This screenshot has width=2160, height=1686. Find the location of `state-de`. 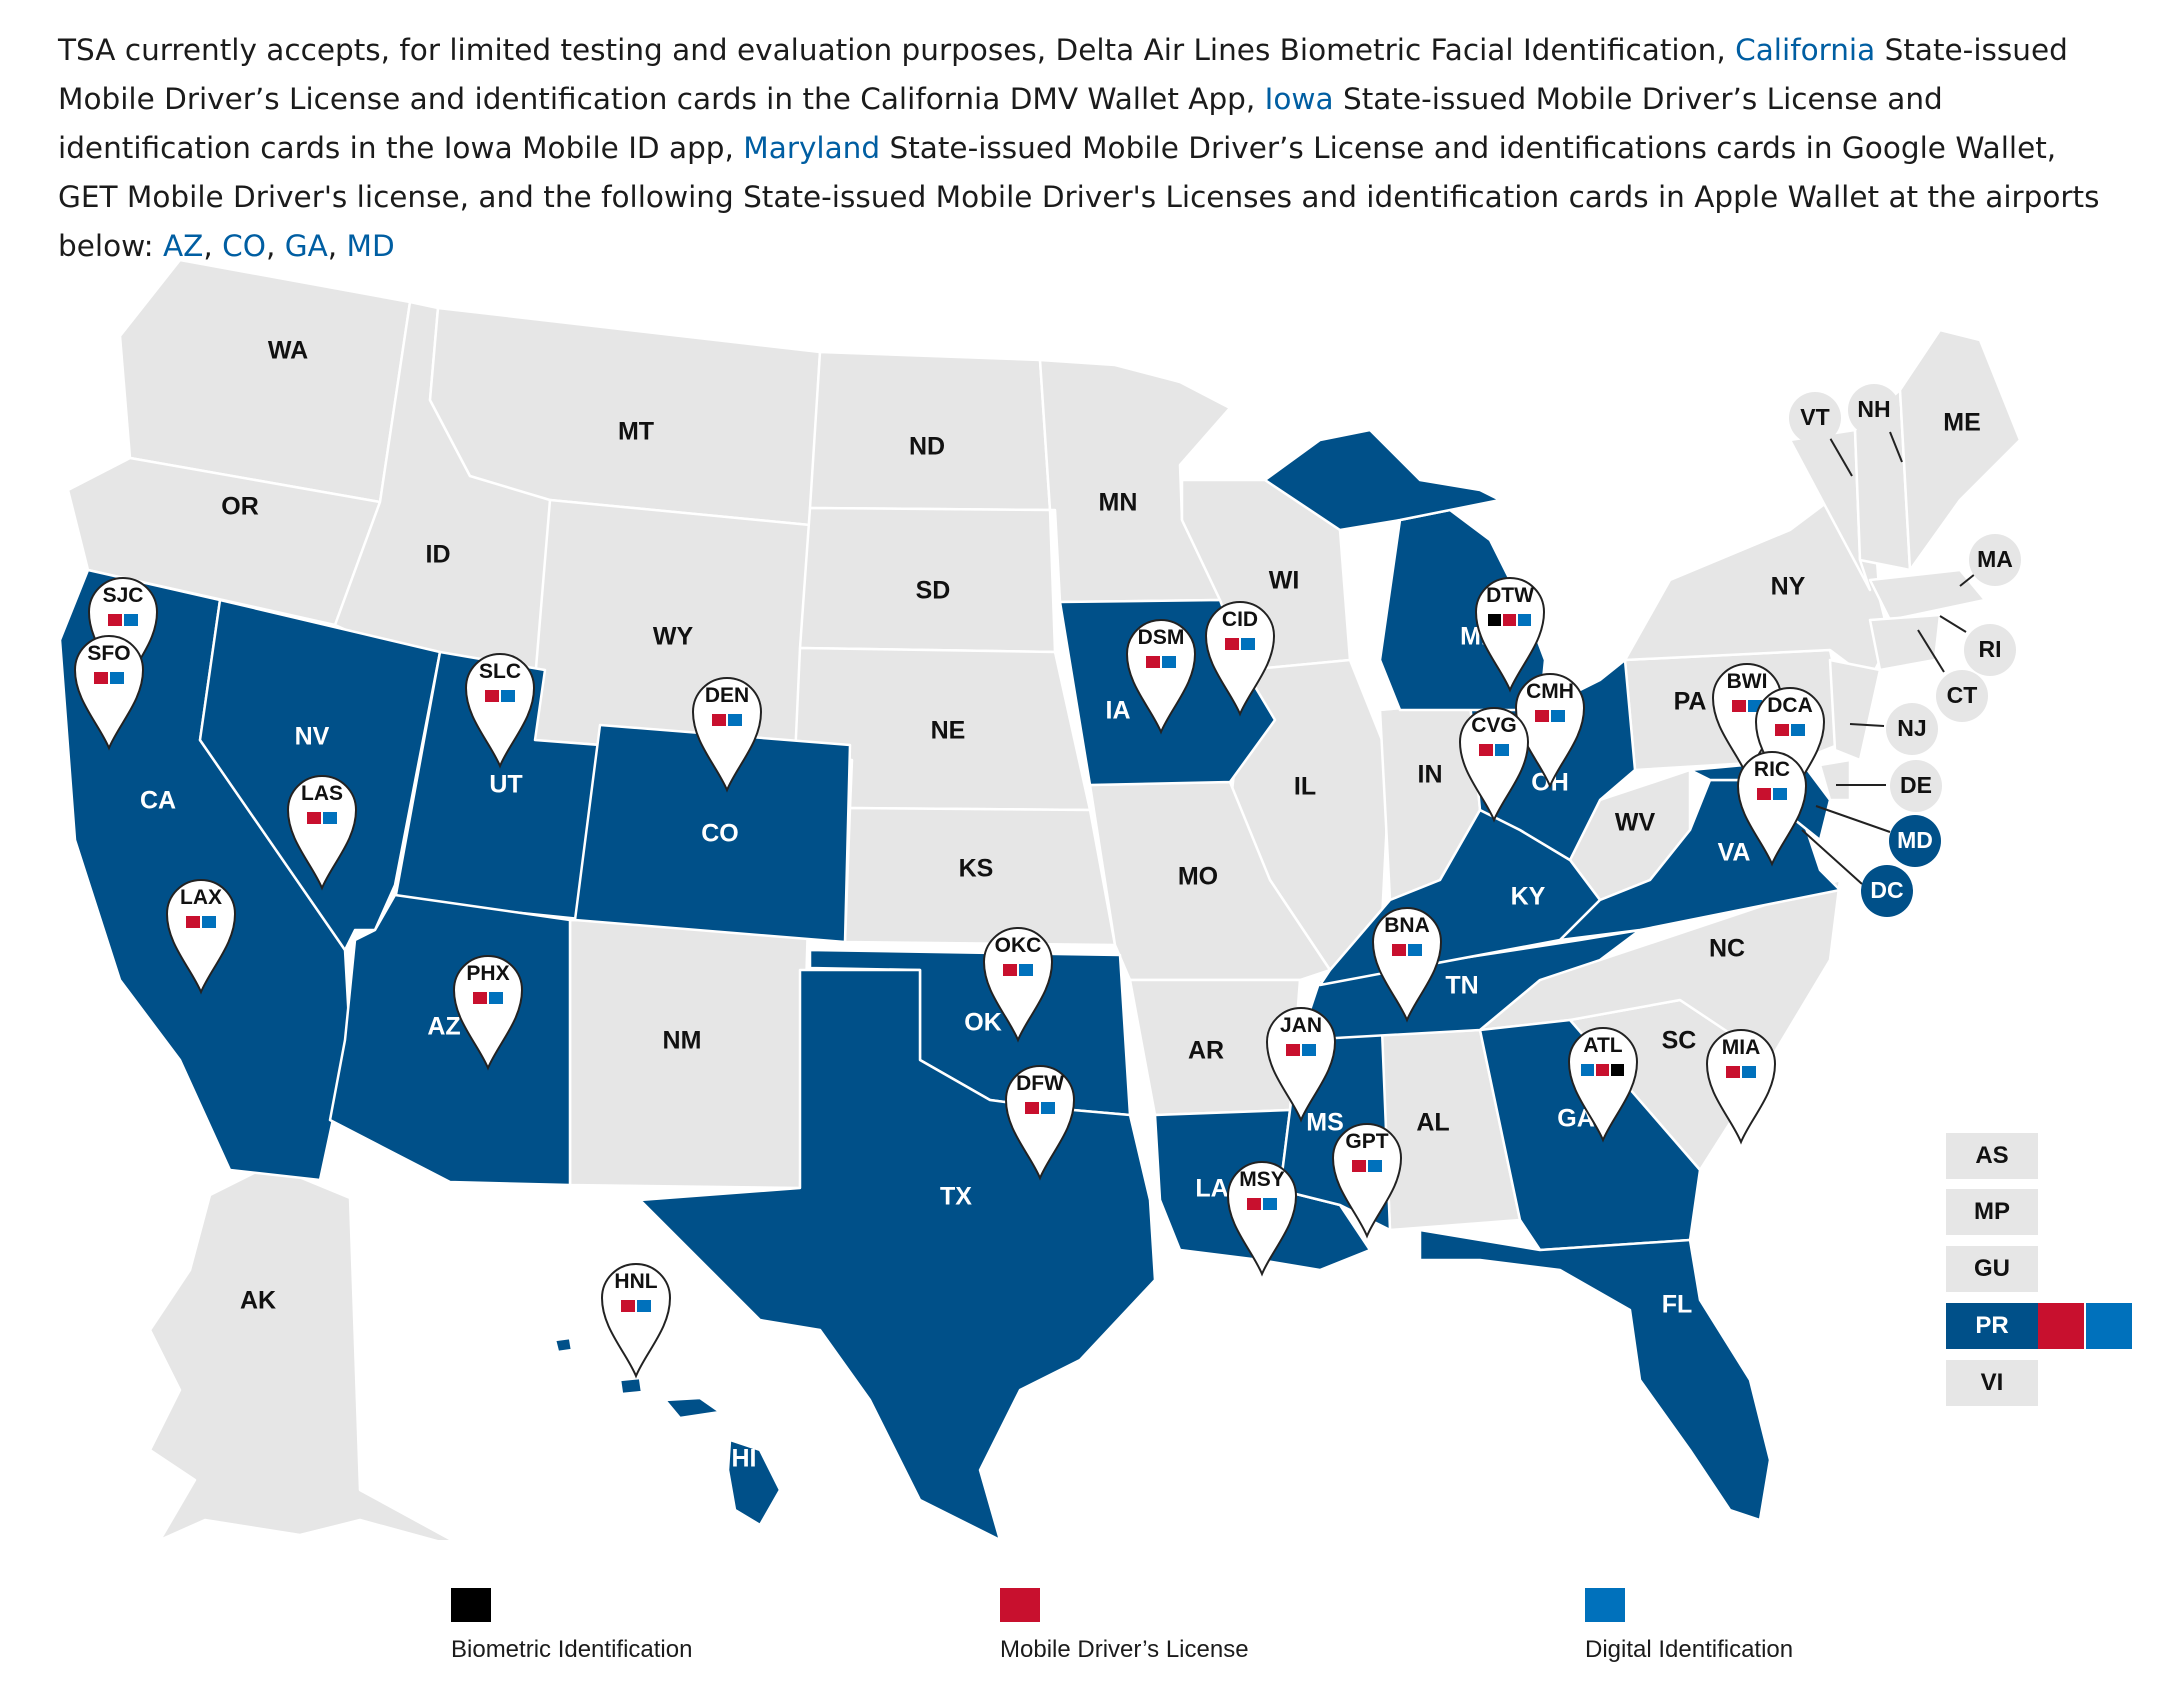

state-de is located at coordinates (1835, 780).